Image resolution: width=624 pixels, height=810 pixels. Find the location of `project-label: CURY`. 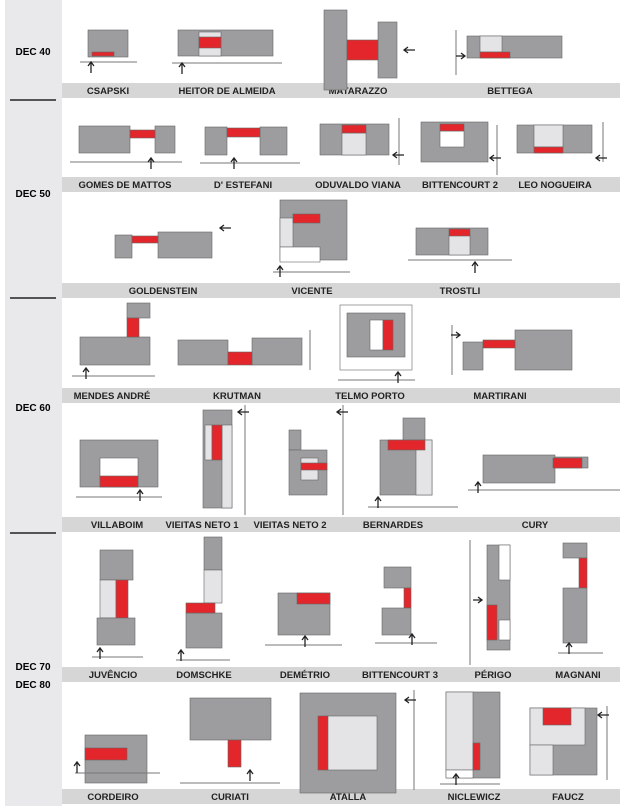

project-label: CURY is located at coordinates (535, 525).